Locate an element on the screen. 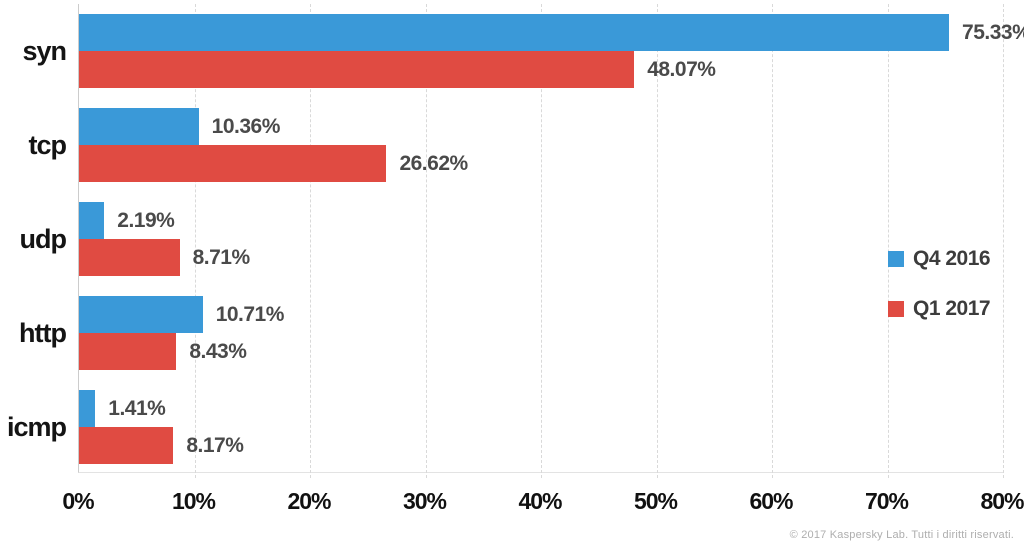 This screenshot has width=1024, height=546. legend-item-q4-2016: Q4 2016 is located at coordinates (939, 258).